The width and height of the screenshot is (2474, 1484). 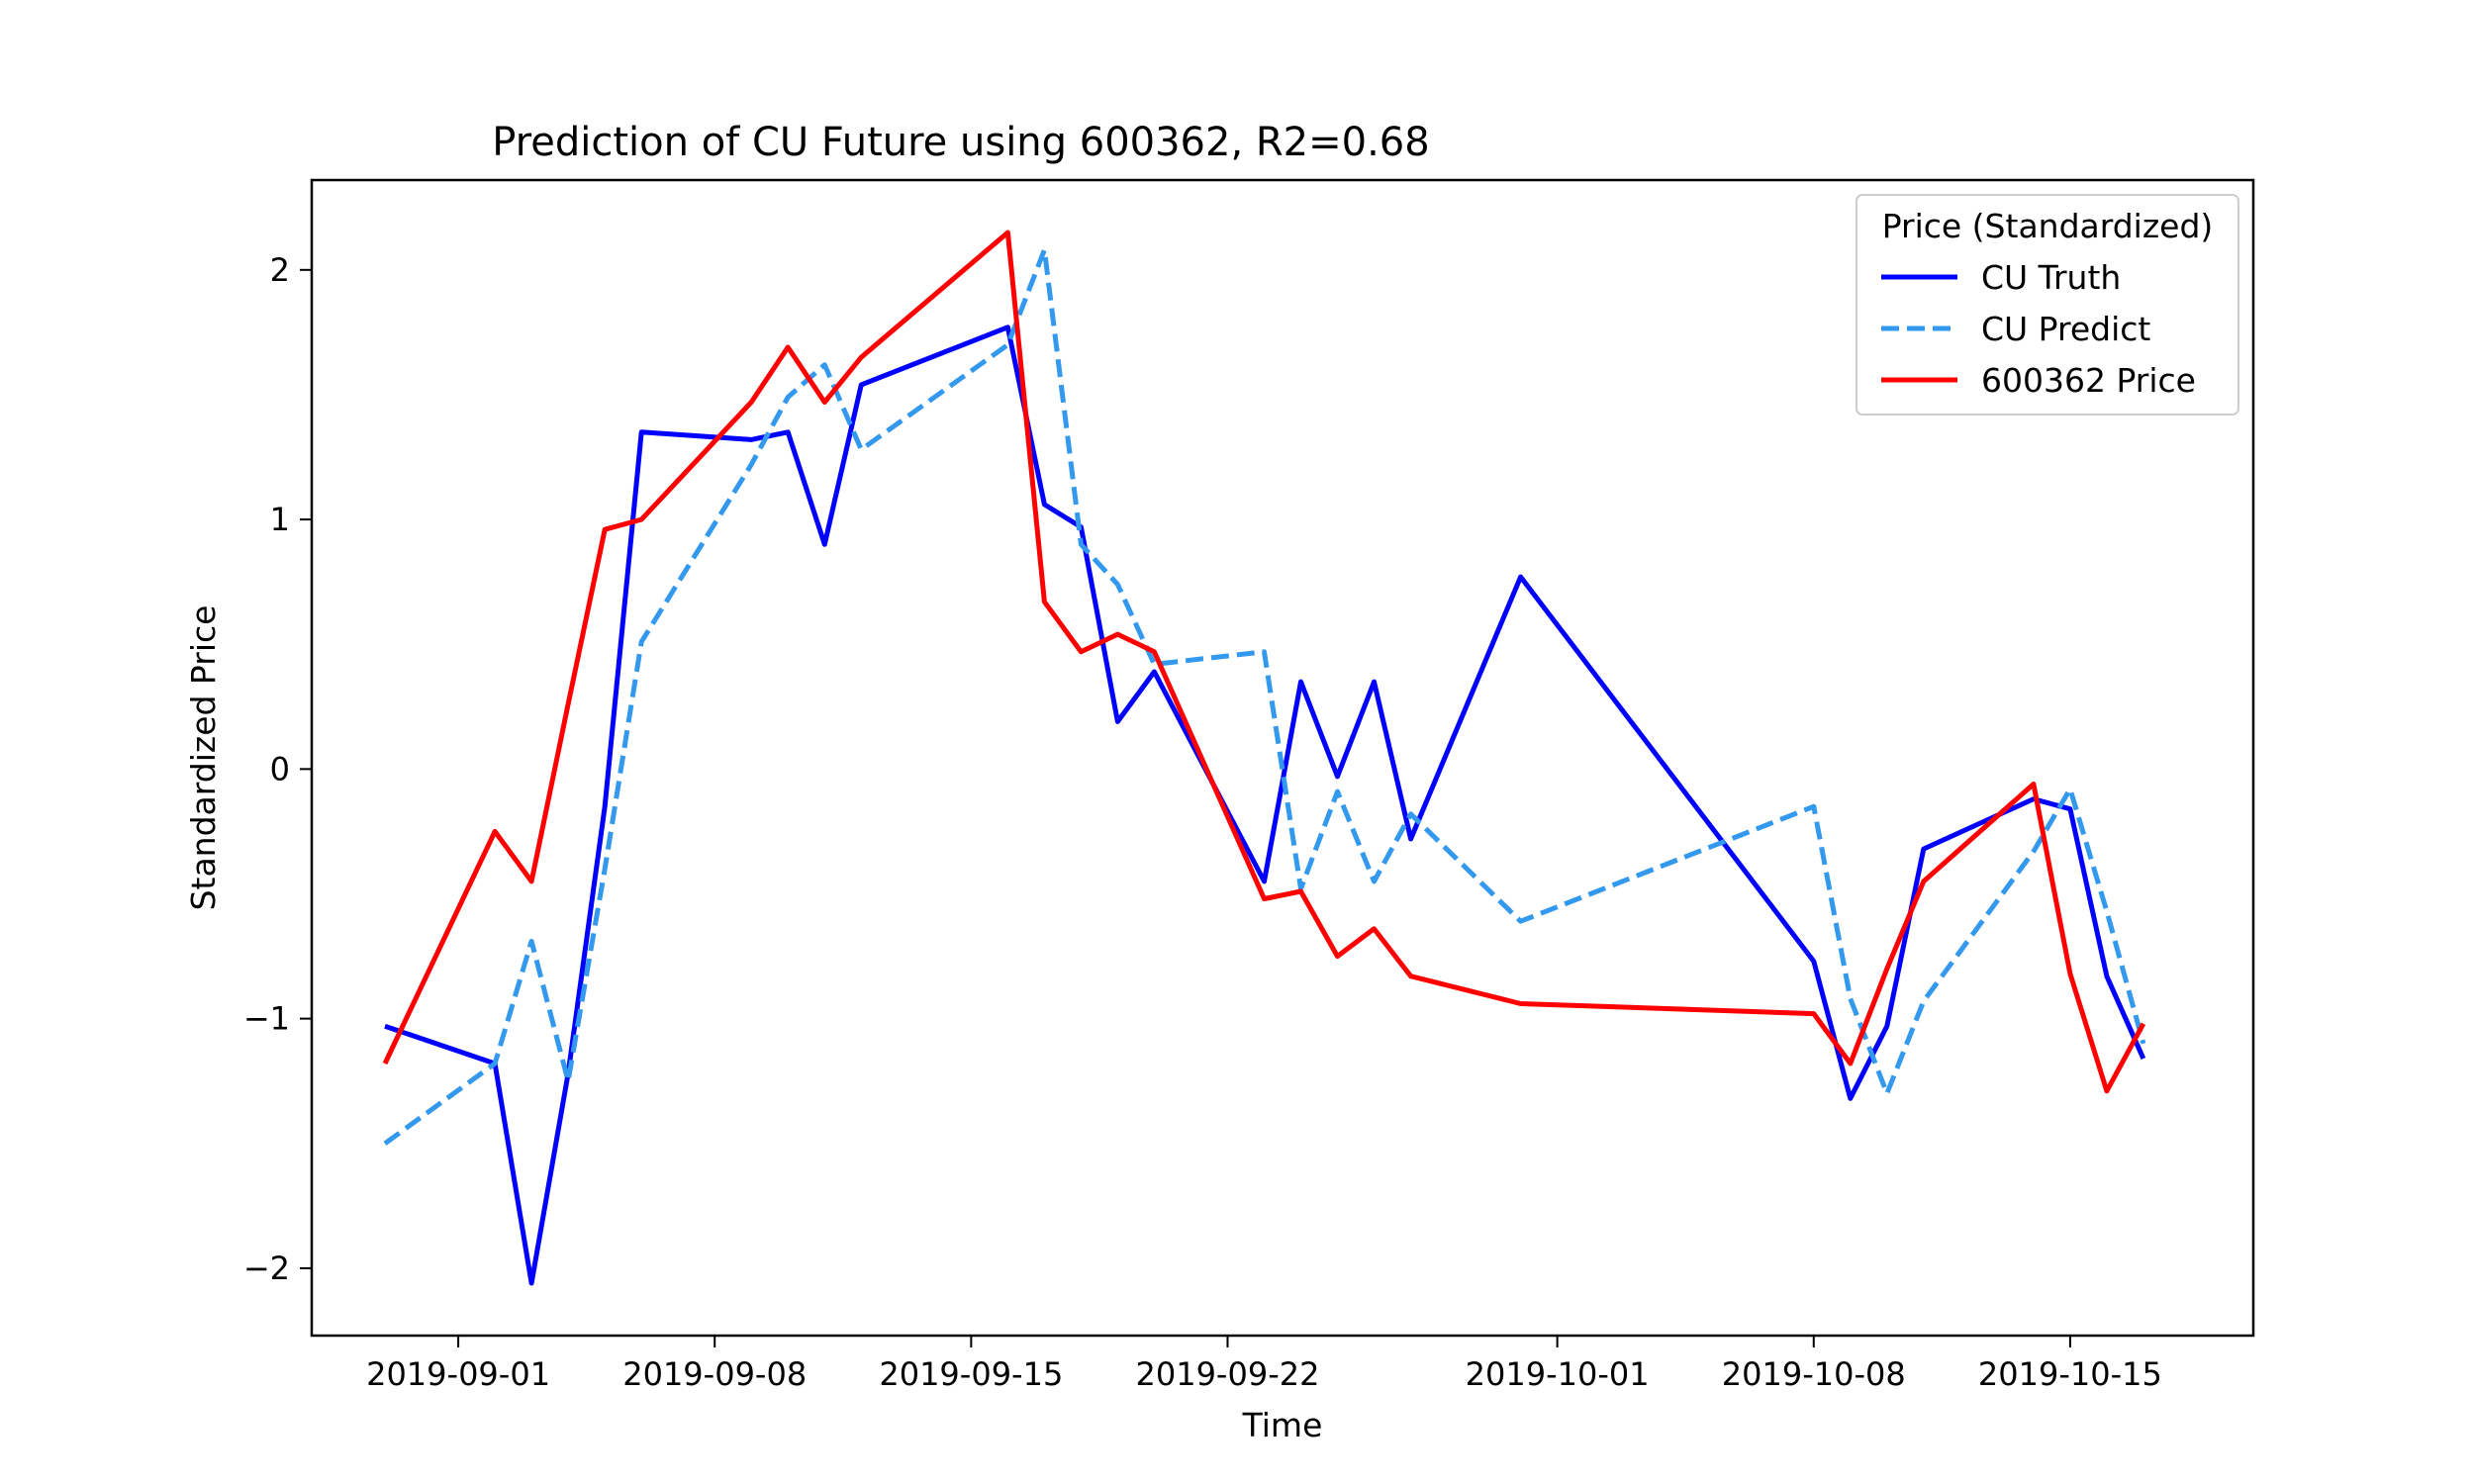 What do you see at coordinates (2088, 380) in the screenshot?
I see `legend-label-600362-price: 600362 Price` at bounding box center [2088, 380].